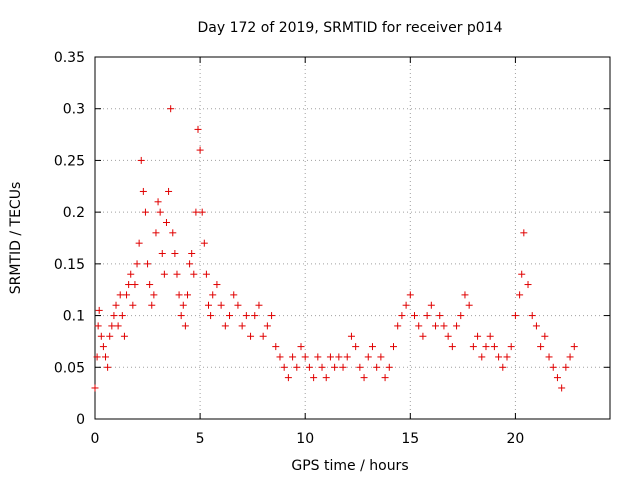  What do you see at coordinates (16, 238) in the screenshot?
I see `y-axis-label: SRMTID / TECUs` at bounding box center [16, 238].